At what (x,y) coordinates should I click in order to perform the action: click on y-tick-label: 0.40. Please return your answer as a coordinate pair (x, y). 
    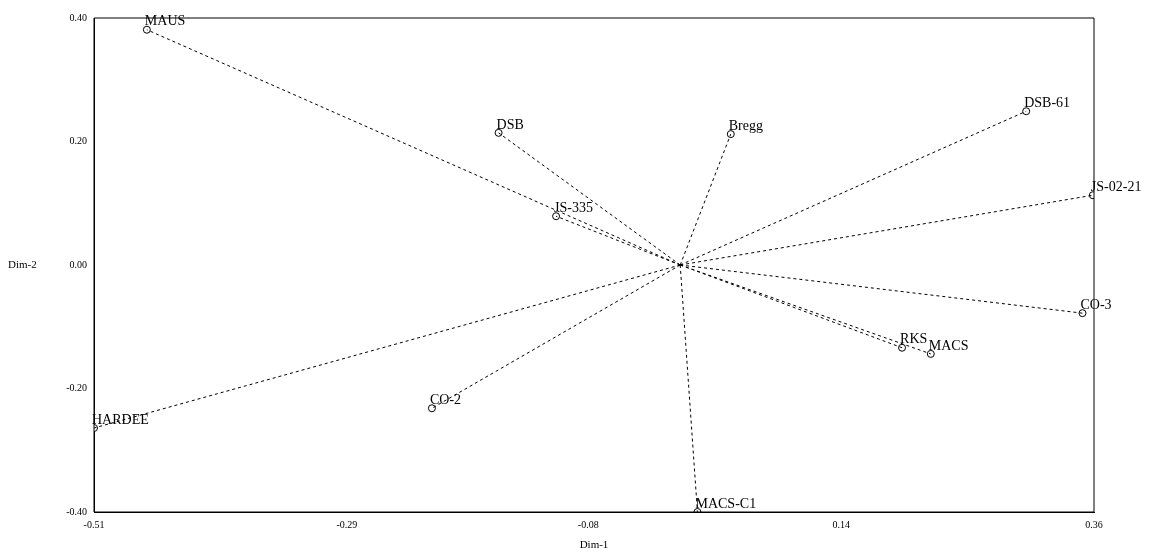
    Looking at the image, I should click on (78, 17).